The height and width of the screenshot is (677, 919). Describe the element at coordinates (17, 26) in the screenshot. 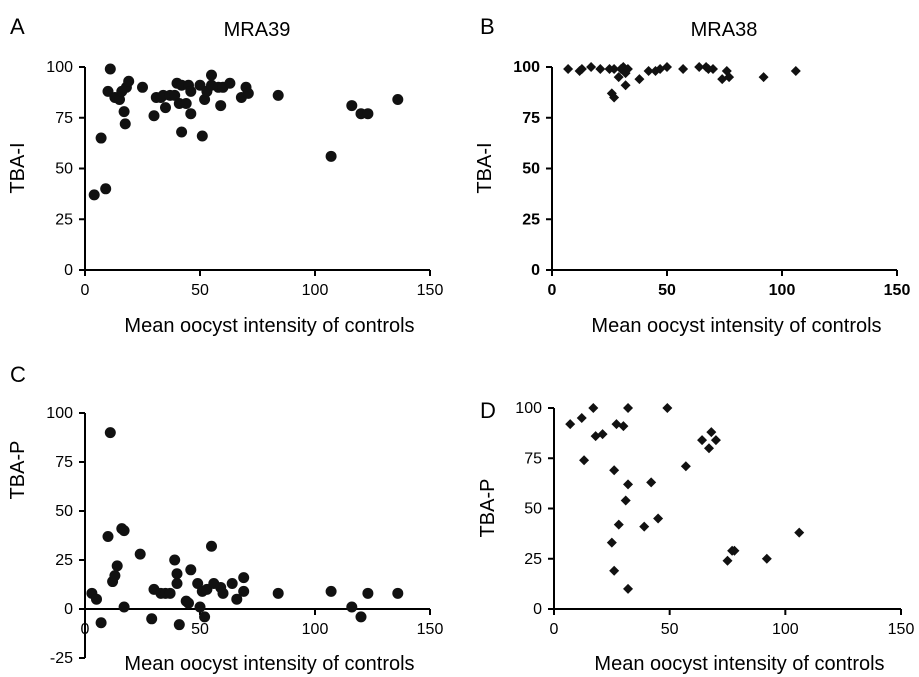

I see `panel-letter: A` at that location.